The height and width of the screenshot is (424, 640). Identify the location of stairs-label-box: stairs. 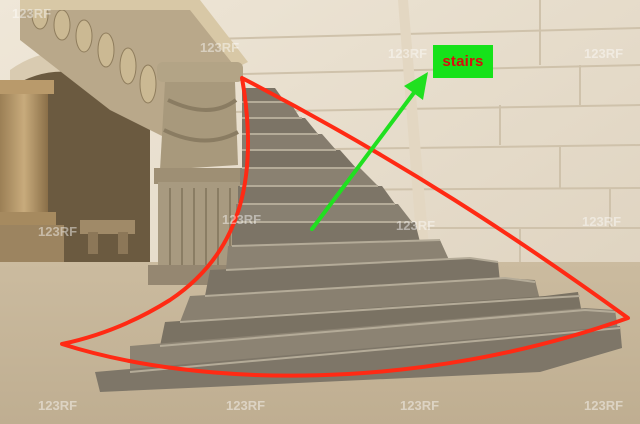
(463, 61).